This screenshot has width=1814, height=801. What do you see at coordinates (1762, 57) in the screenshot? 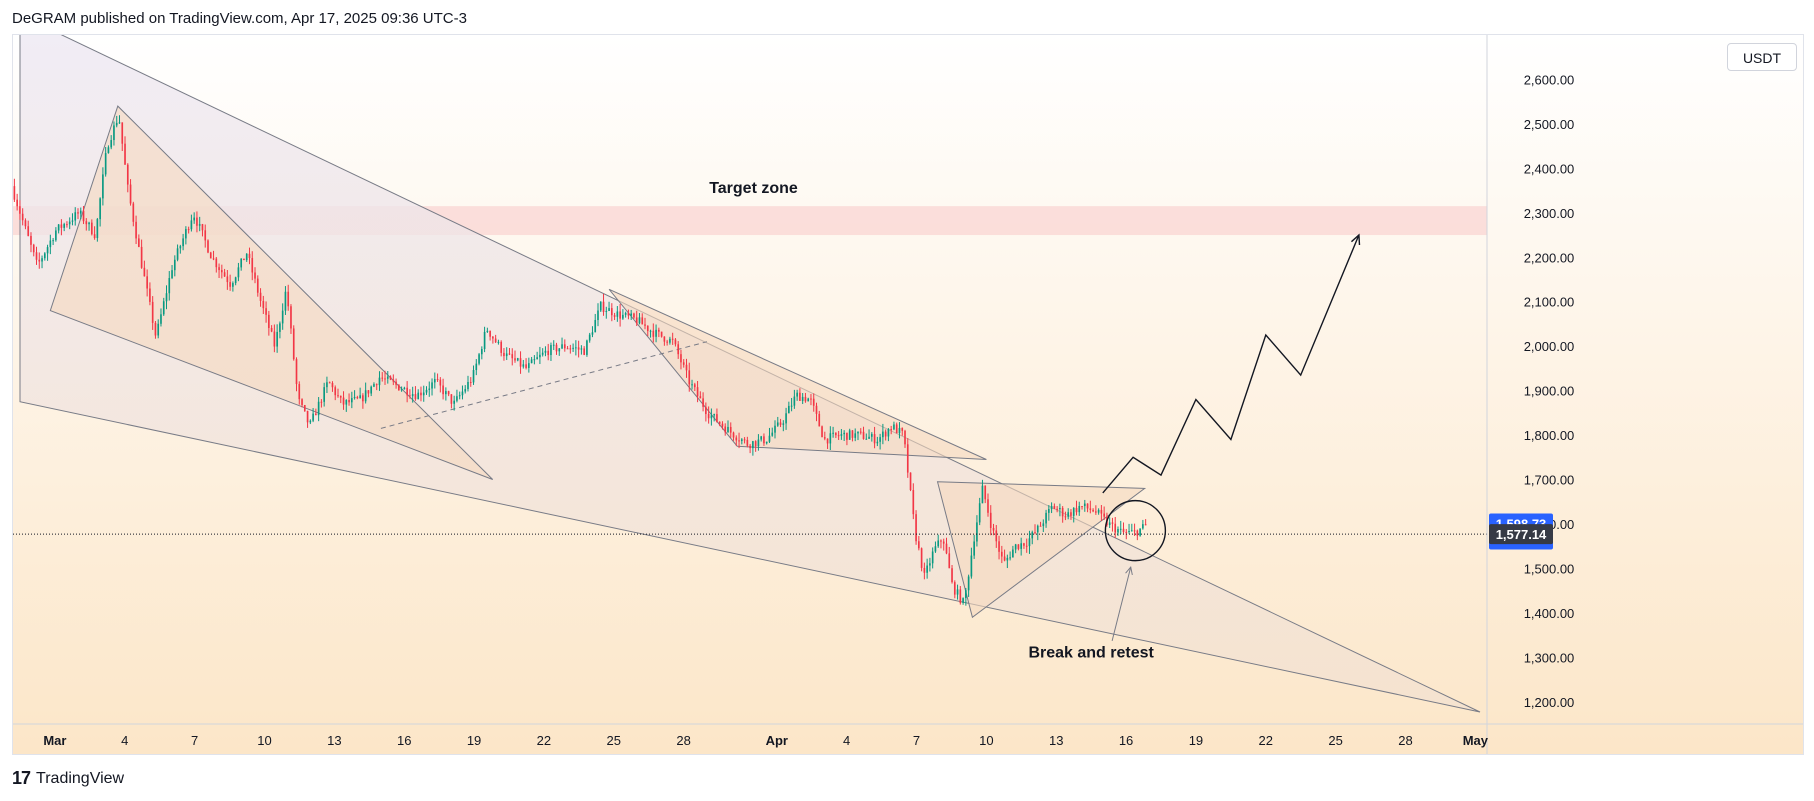
I see `currency-selector: USDT` at bounding box center [1762, 57].